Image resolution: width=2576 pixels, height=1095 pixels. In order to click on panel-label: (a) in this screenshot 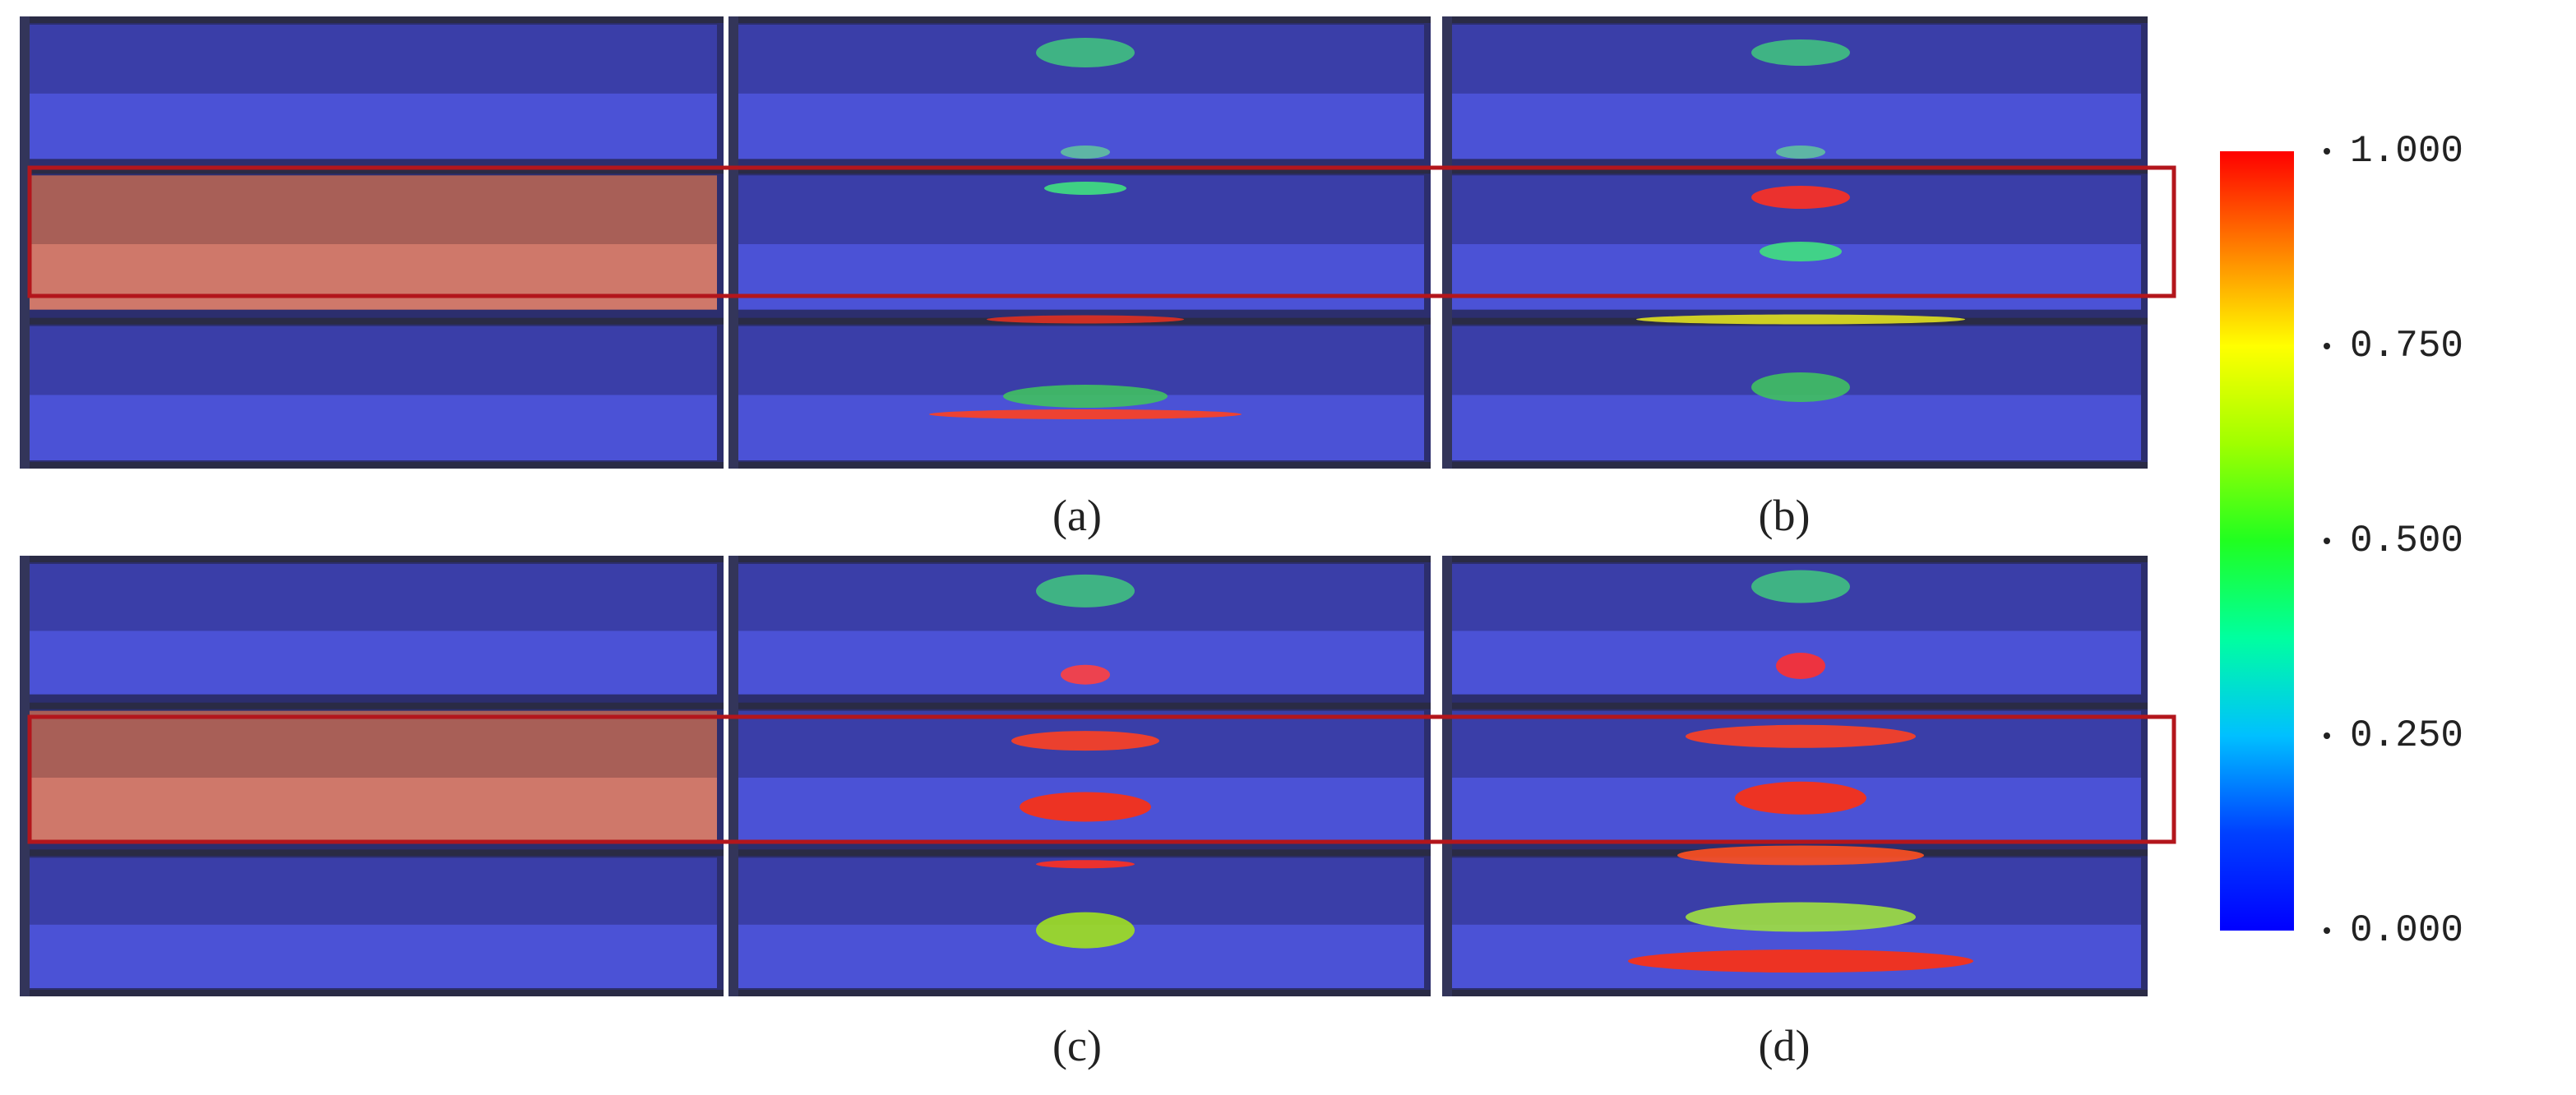, I will do `click(1077, 516)`.